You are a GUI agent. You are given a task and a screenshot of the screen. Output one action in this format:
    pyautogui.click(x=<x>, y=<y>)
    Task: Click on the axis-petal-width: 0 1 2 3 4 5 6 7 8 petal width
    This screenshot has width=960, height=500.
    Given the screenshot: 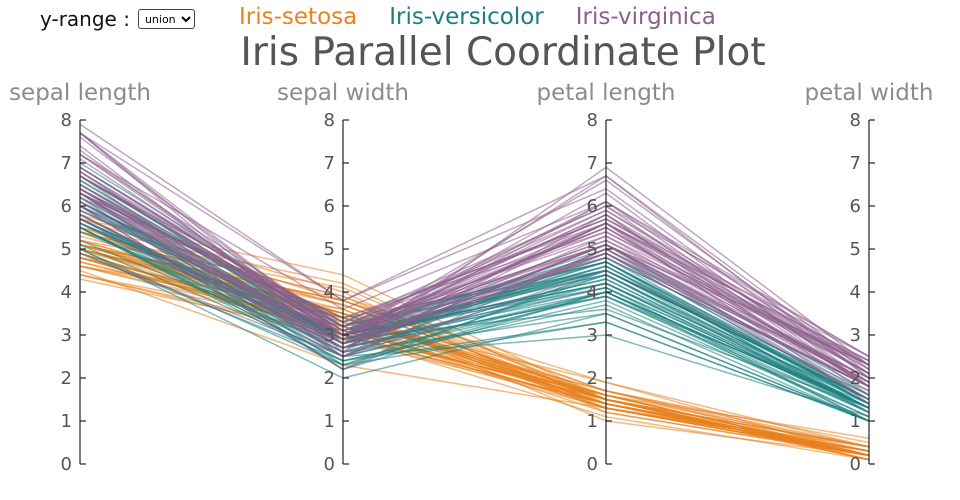 What is the action you would take?
    pyautogui.click(x=869, y=277)
    